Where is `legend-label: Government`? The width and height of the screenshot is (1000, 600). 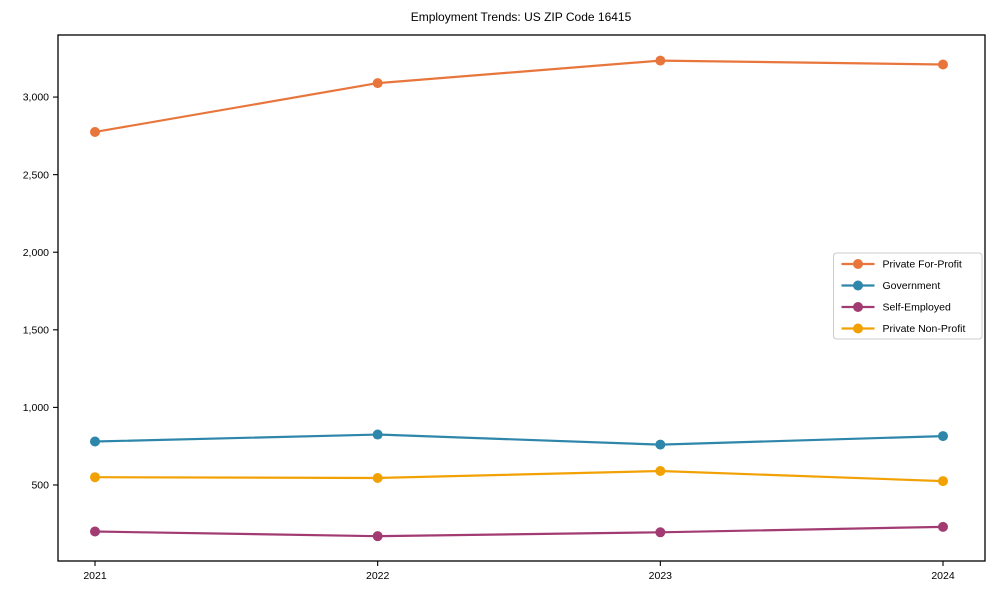
legend-label: Government is located at coordinates (912, 286).